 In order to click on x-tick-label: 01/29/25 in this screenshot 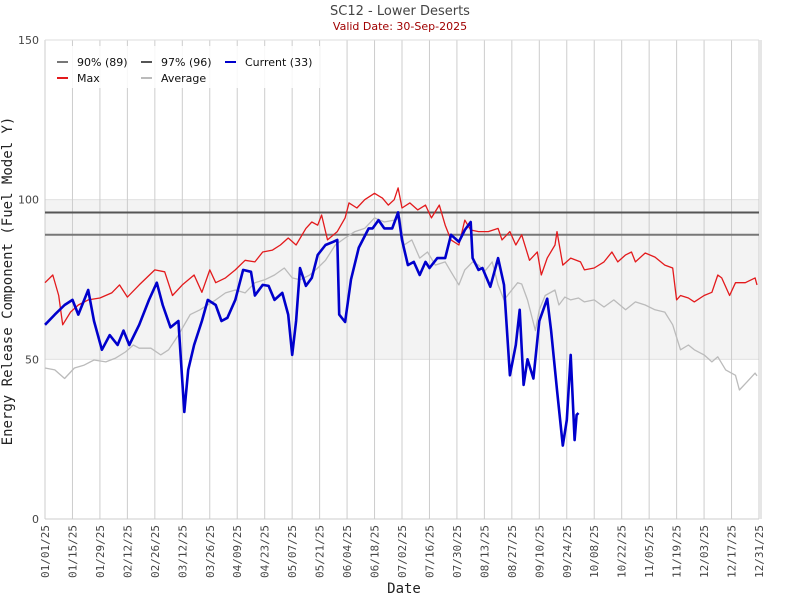, I will do `click(100, 551)`.